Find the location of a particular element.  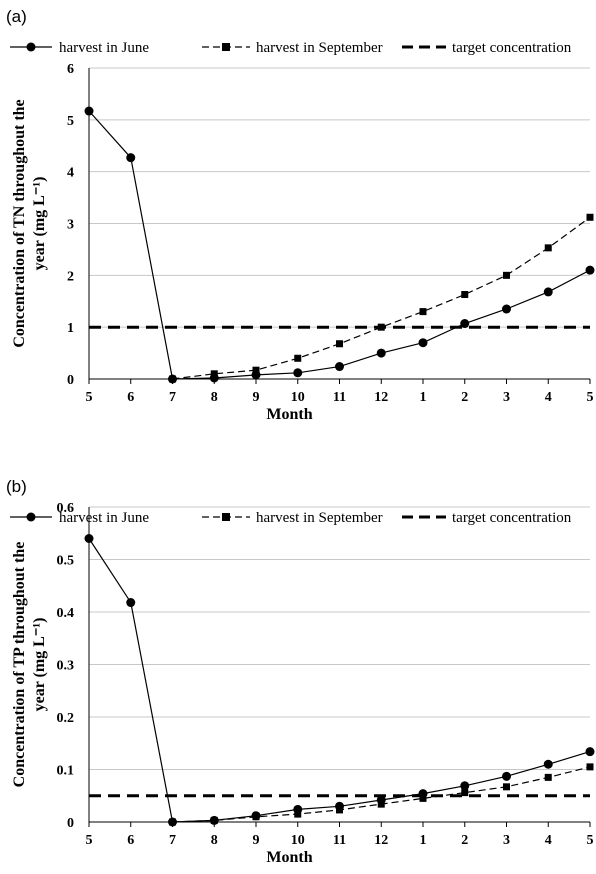

y-tick-label: 4 is located at coordinates (70, 173).